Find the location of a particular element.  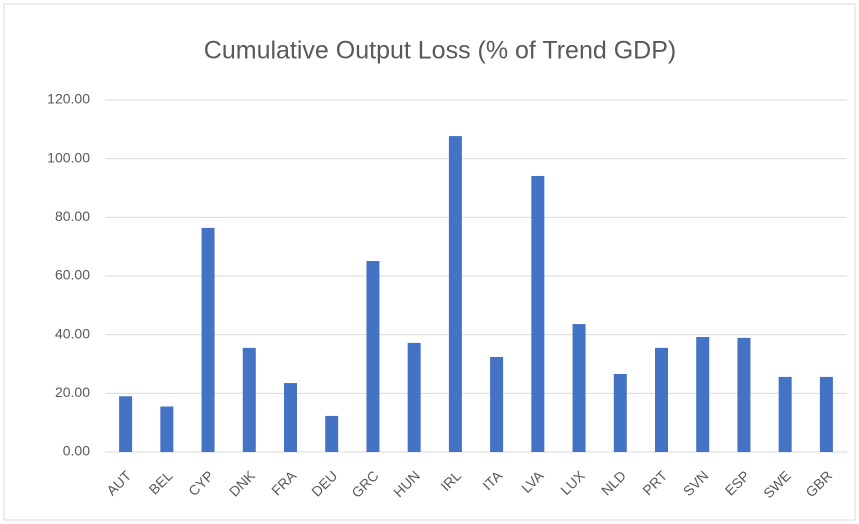

y-tick-label: 40.00 is located at coordinates (72, 333).